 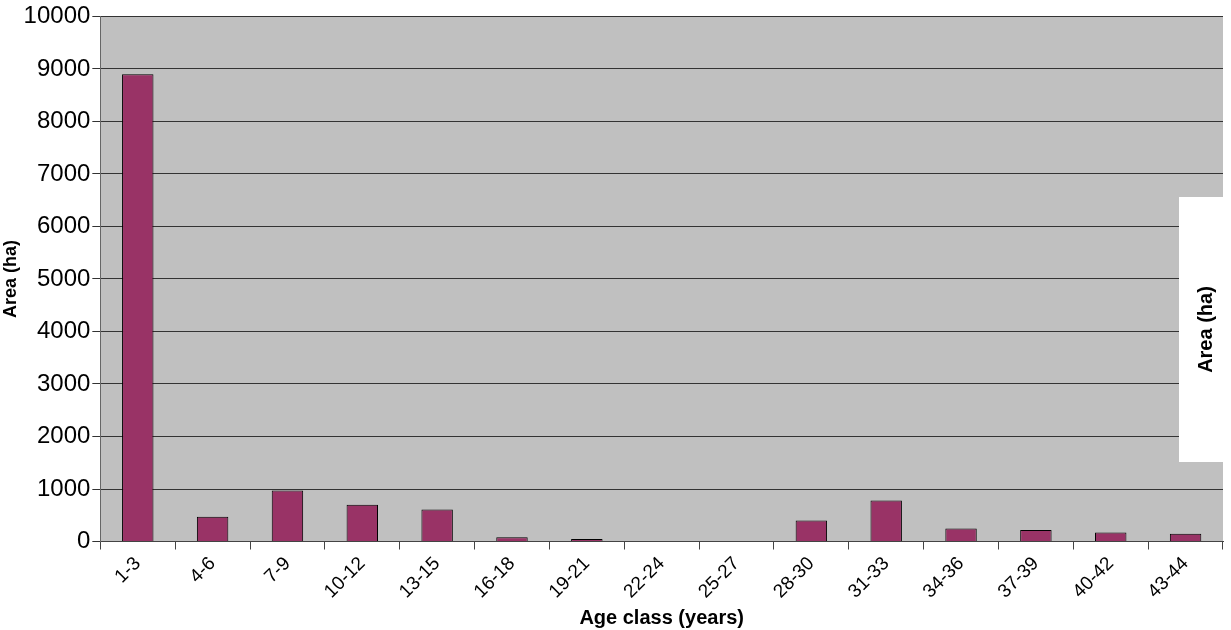 What do you see at coordinates (63, 277) in the screenshot?
I see `y-tick-label: 5000` at bounding box center [63, 277].